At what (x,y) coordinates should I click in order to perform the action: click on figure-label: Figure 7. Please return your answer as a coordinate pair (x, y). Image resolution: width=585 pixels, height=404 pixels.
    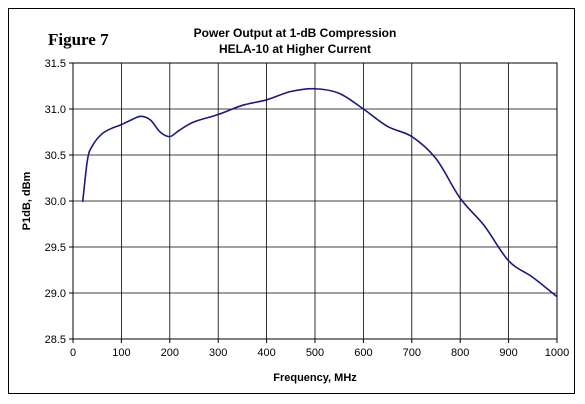
    Looking at the image, I should click on (78, 39).